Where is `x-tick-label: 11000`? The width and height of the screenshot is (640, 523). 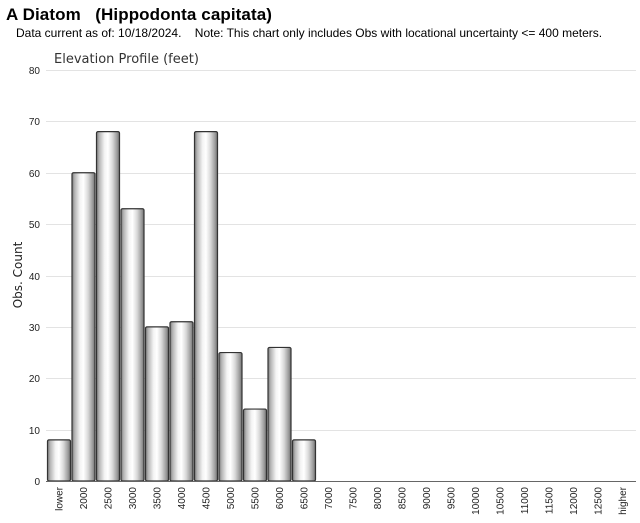
x-tick-label: 11000 is located at coordinates (525, 501).